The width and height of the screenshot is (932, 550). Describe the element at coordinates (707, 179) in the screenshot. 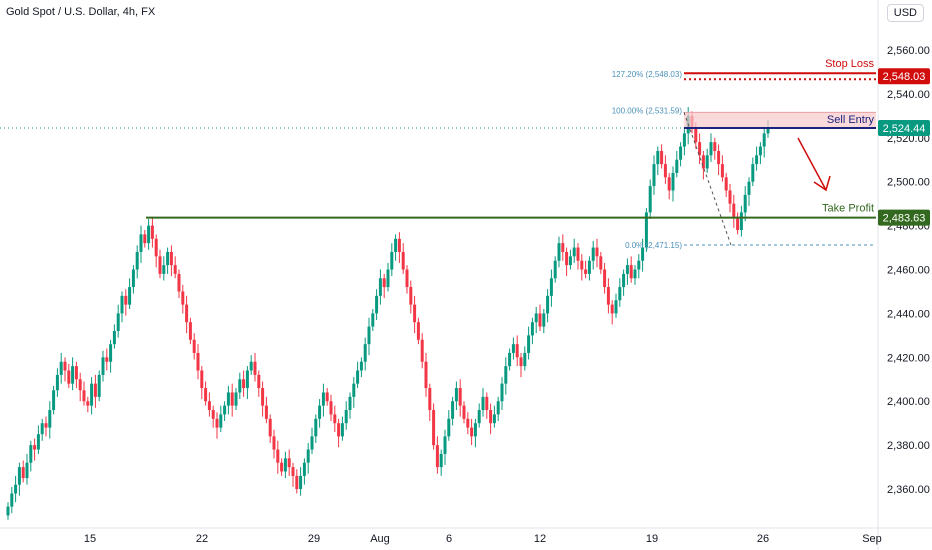

I see `fib-diagonal` at that location.